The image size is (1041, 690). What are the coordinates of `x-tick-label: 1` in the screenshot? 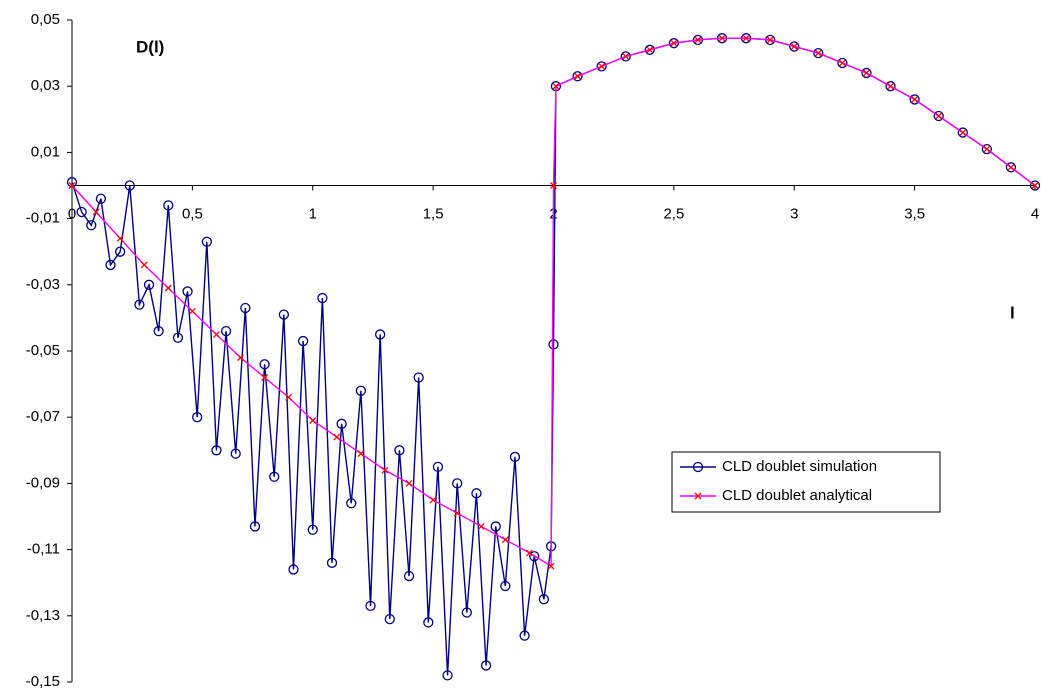 It's located at (313, 213).